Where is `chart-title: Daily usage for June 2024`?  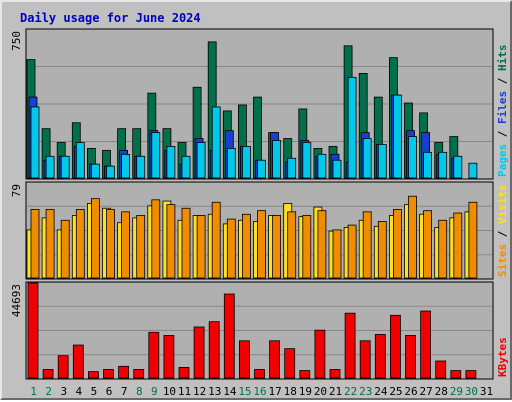
chart-title: Daily usage for June 2024 is located at coordinates (110, 18).